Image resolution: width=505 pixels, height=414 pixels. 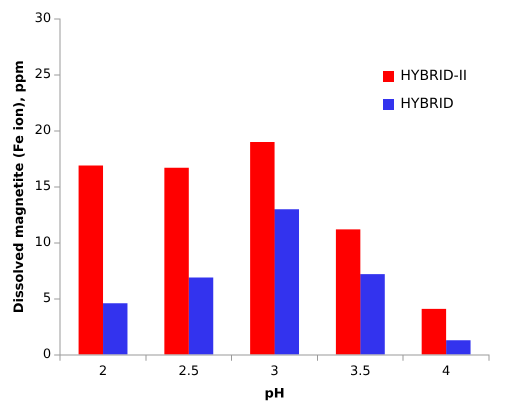 What do you see at coordinates (274, 371) in the screenshot?
I see `x-tick-label: 3` at bounding box center [274, 371].